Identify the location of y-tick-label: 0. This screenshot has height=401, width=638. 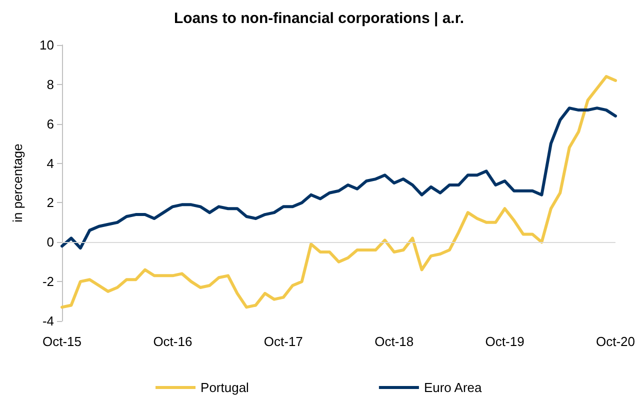
(50, 242).